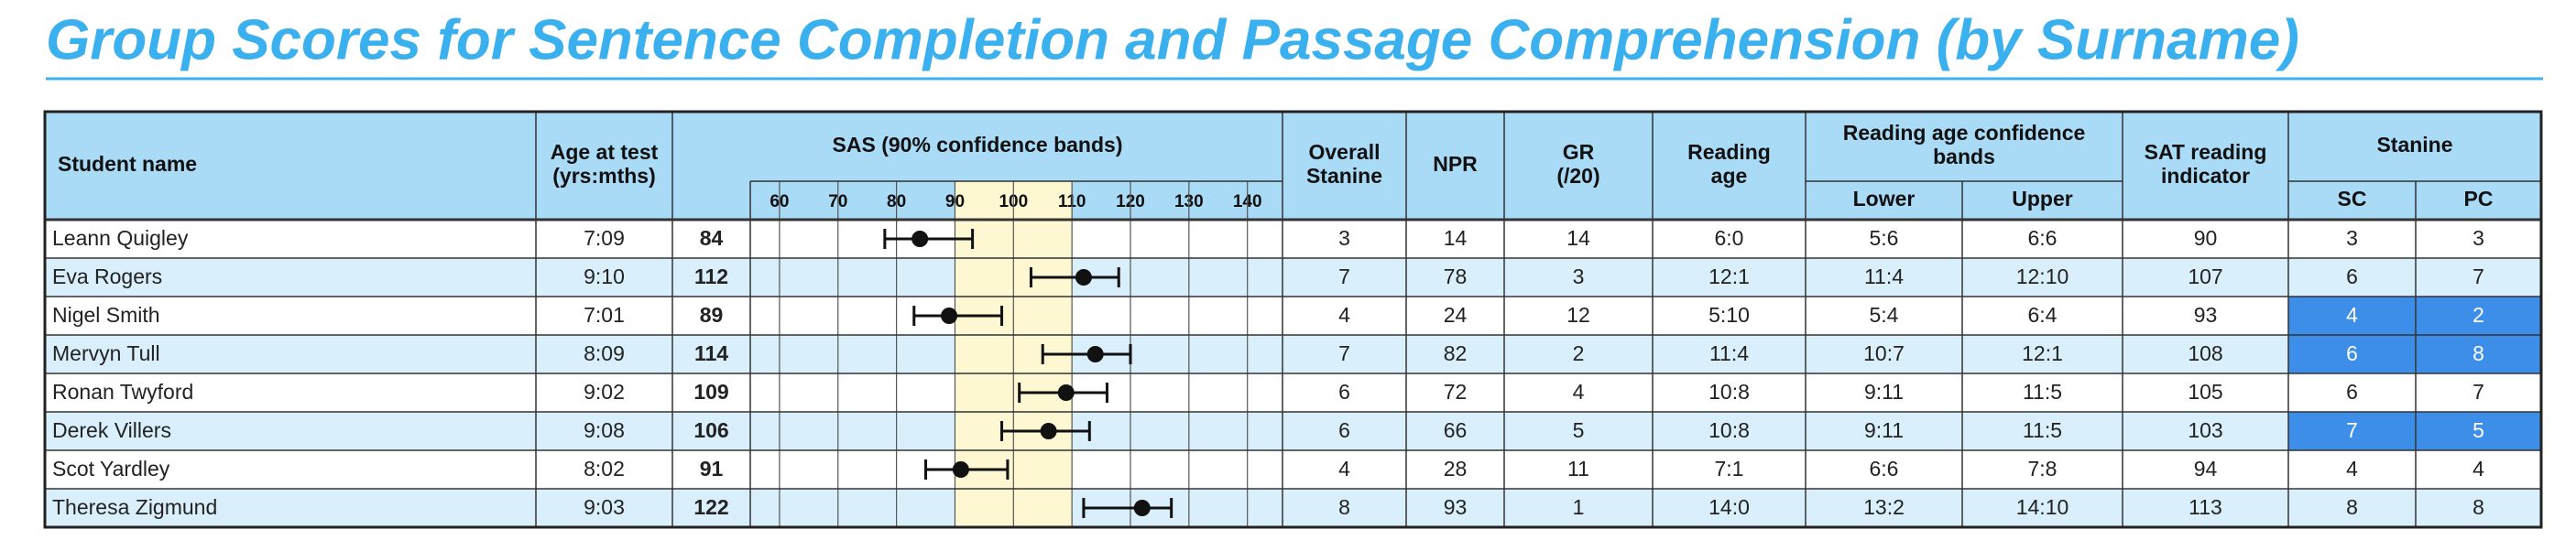  Describe the element at coordinates (605, 392) in the screenshot. I see `cell: 9:02` at that location.